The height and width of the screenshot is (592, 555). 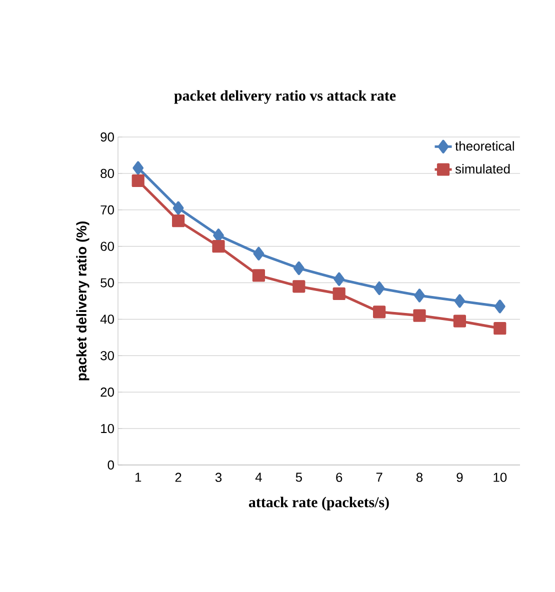 What do you see at coordinates (339, 477) in the screenshot?
I see `x-tick-label: 6` at bounding box center [339, 477].